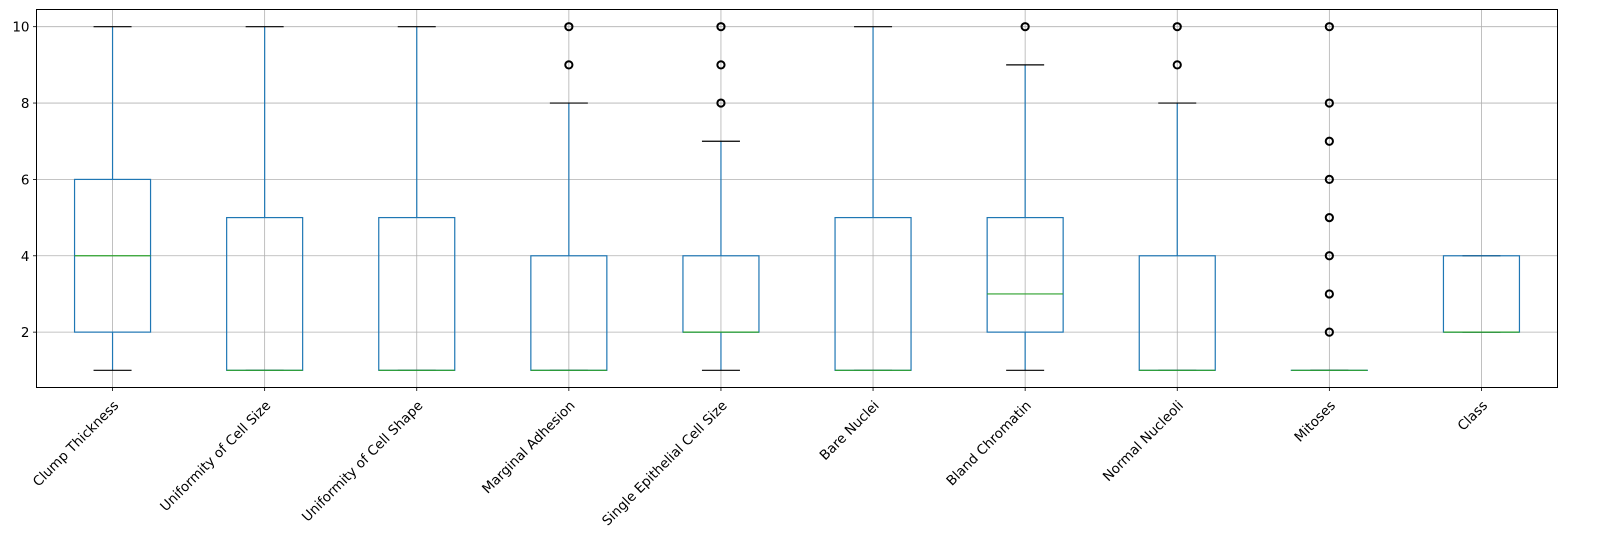  I want to click on x-tick-label: Bare Nuclei, so click(850, 431).